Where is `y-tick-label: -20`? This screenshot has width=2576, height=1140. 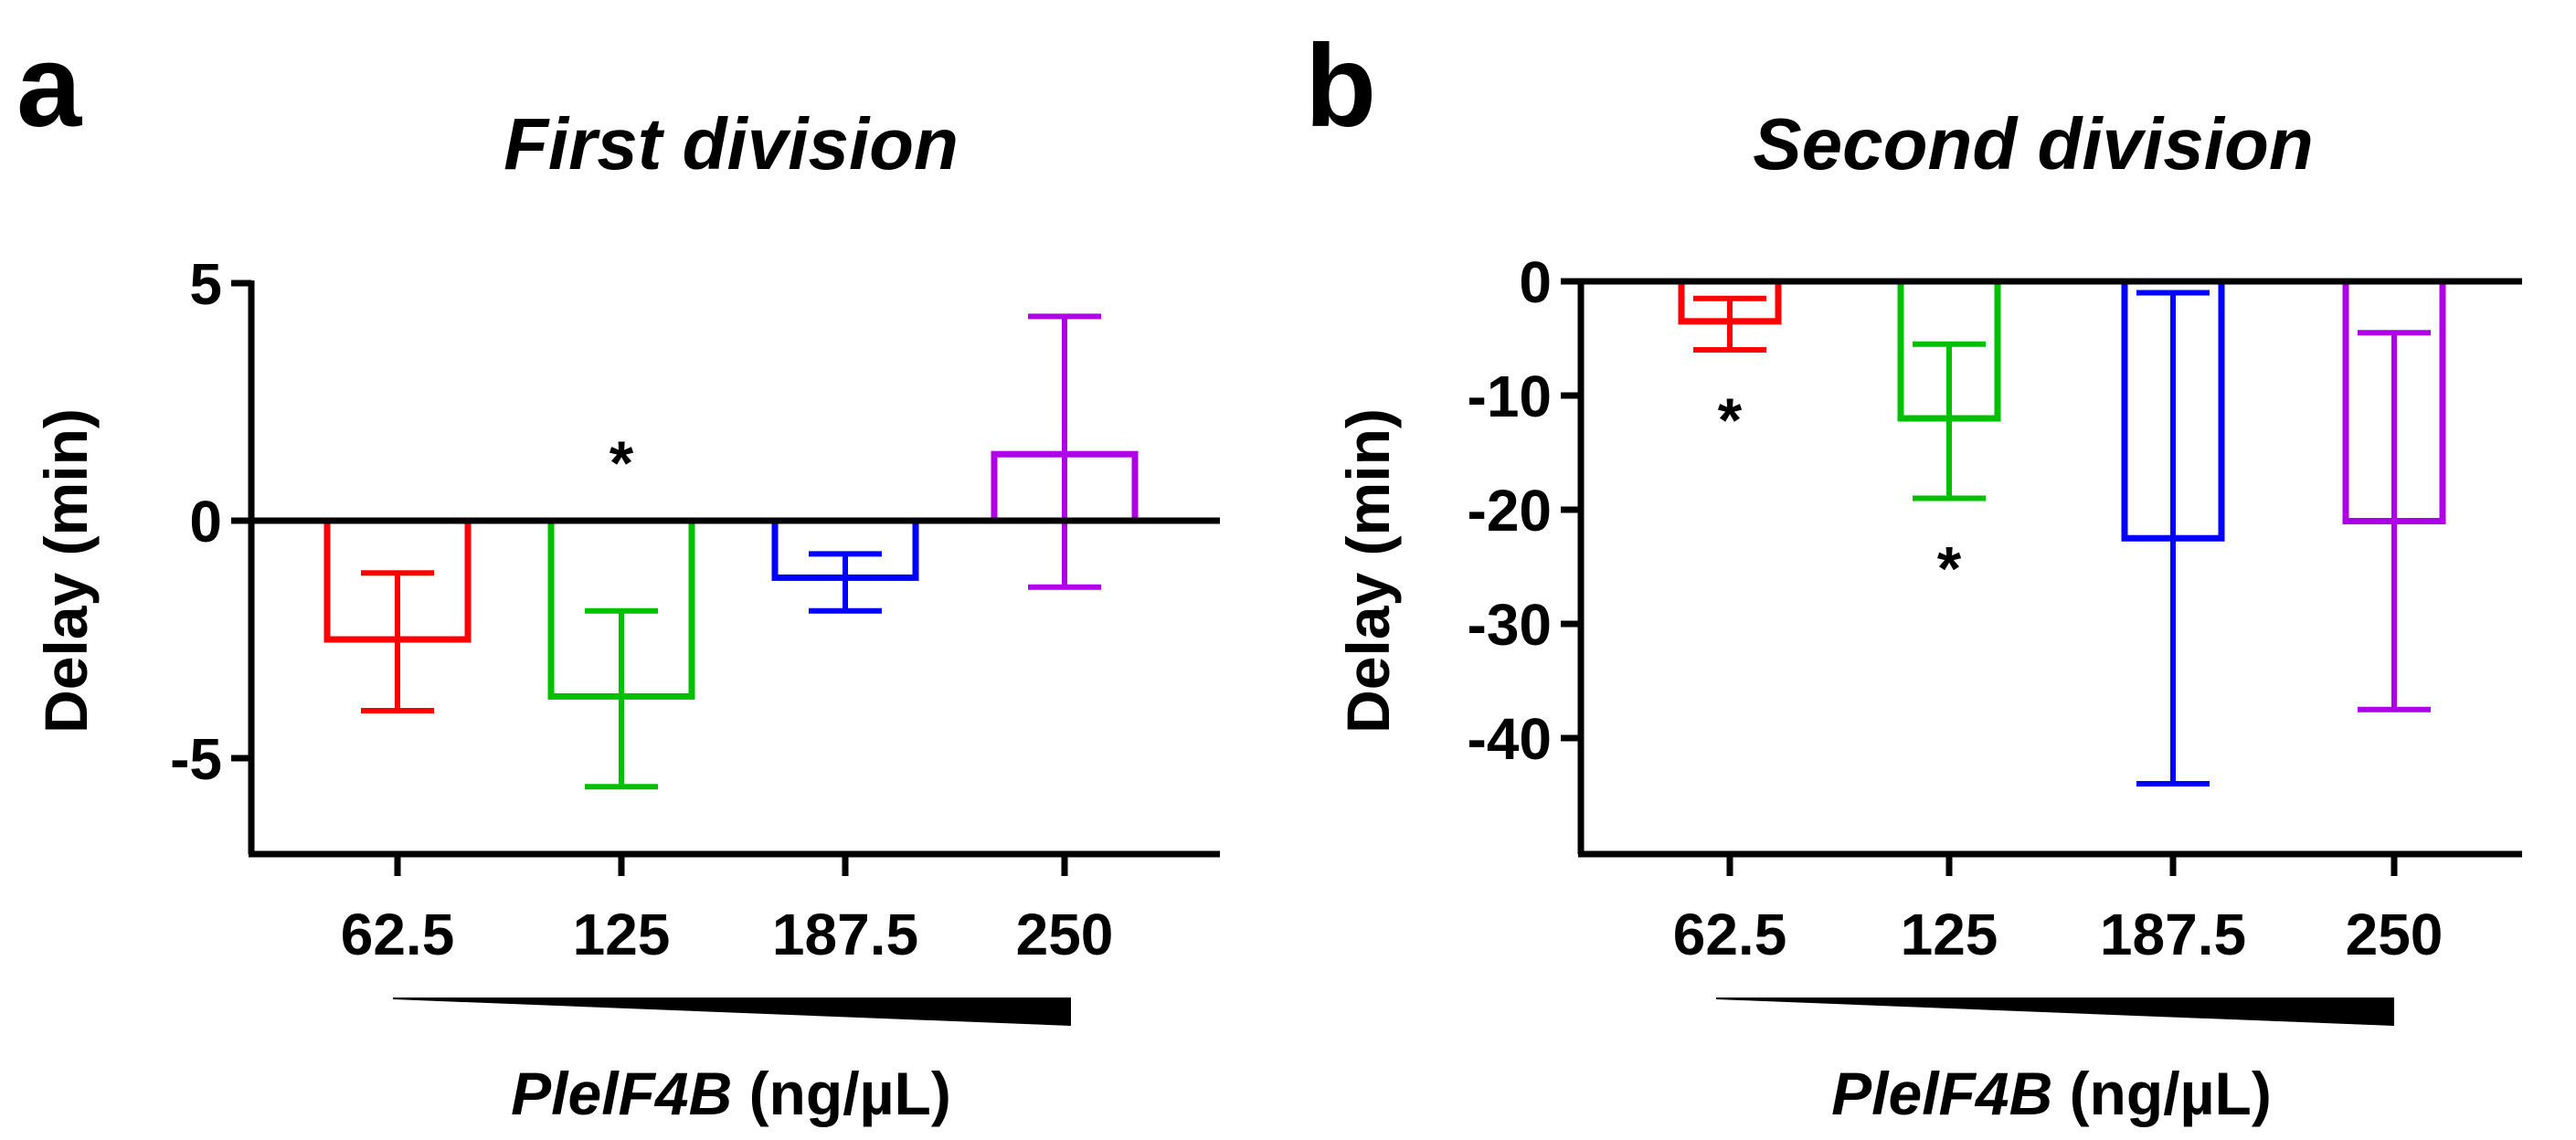
y-tick-label: -20 is located at coordinates (1510, 511).